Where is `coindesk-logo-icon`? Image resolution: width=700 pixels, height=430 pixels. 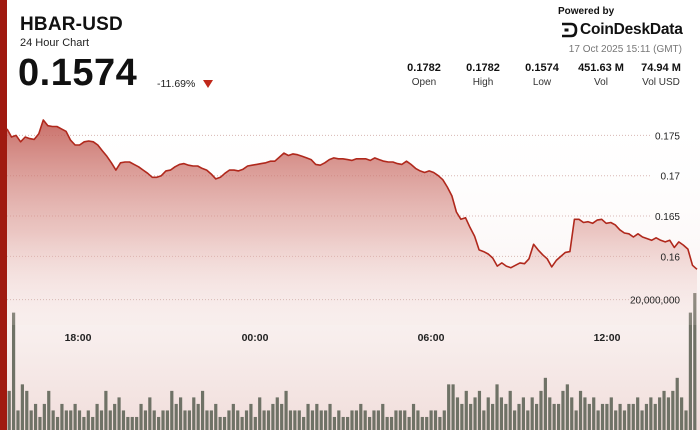 coindesk-logo-icon is located at coordinates (570, 30).